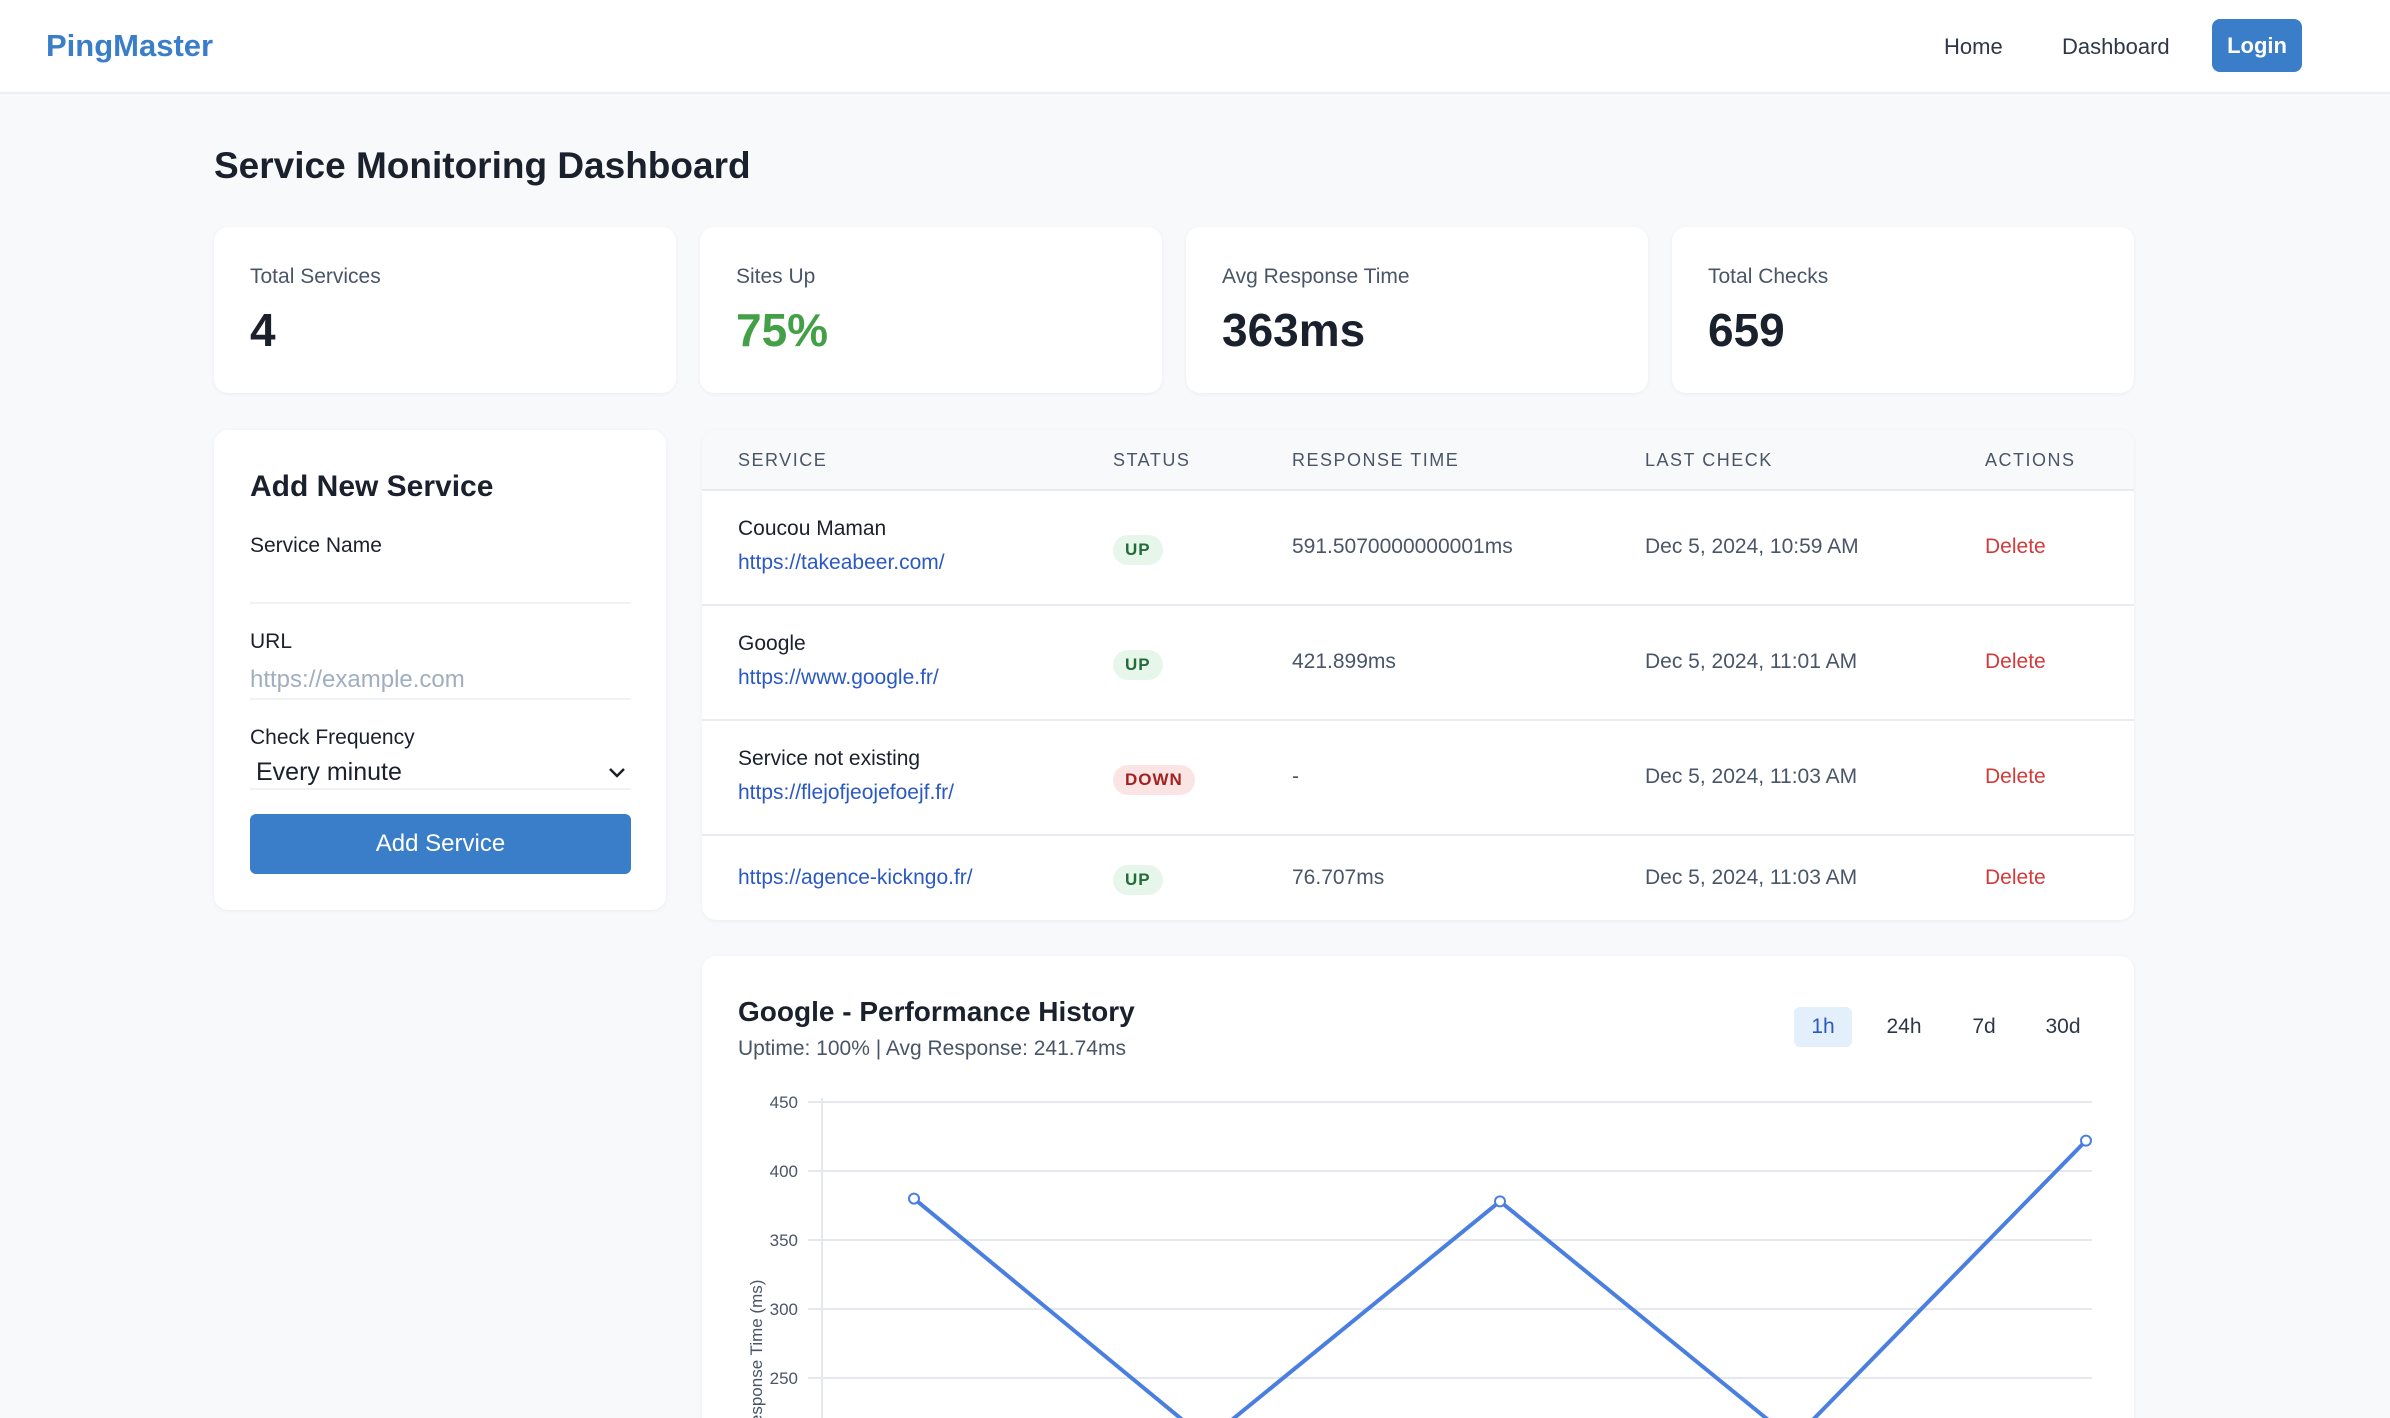 This screenshot has height=1418, width=2390. What do you see at coordinates (445, 310) in the screenshot?
I see `stat-card-total-services: Total Services 4` at bounding box center [445, 310].